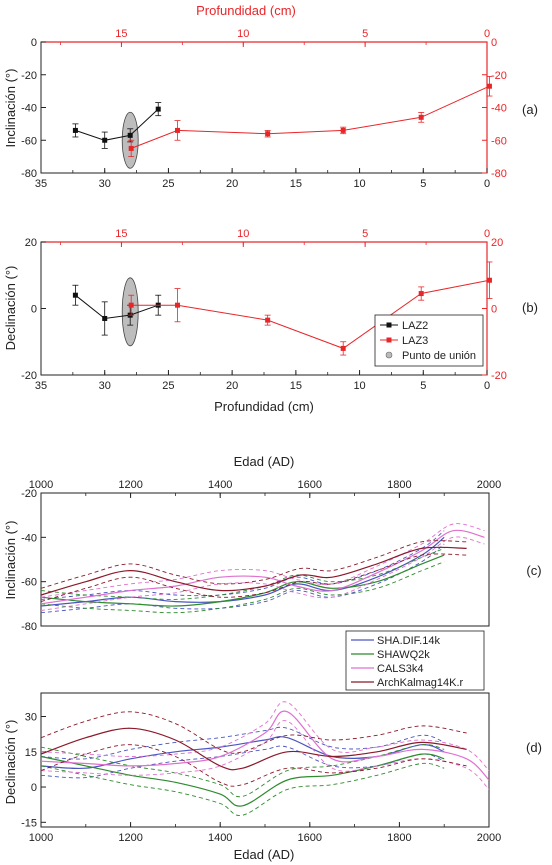 The width and height of the screenshot is (552, 865). Describe the element at coordinates (499, 109) in the screenshot. I see `y-tick-label-right: -40` at that location.